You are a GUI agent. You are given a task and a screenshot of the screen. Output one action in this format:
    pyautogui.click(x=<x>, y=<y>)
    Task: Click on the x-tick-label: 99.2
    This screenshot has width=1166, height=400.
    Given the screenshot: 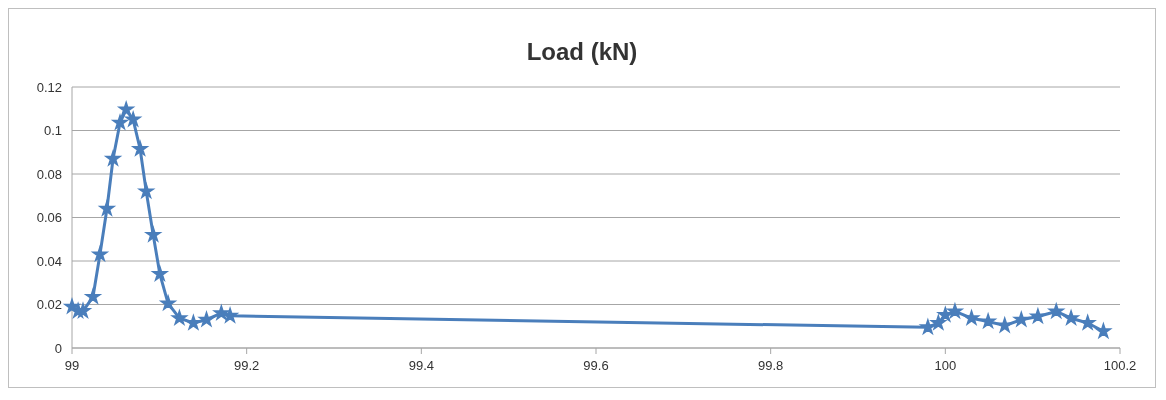 What is the action you would take?
    pyautogui.click(x=247, y=365)
    